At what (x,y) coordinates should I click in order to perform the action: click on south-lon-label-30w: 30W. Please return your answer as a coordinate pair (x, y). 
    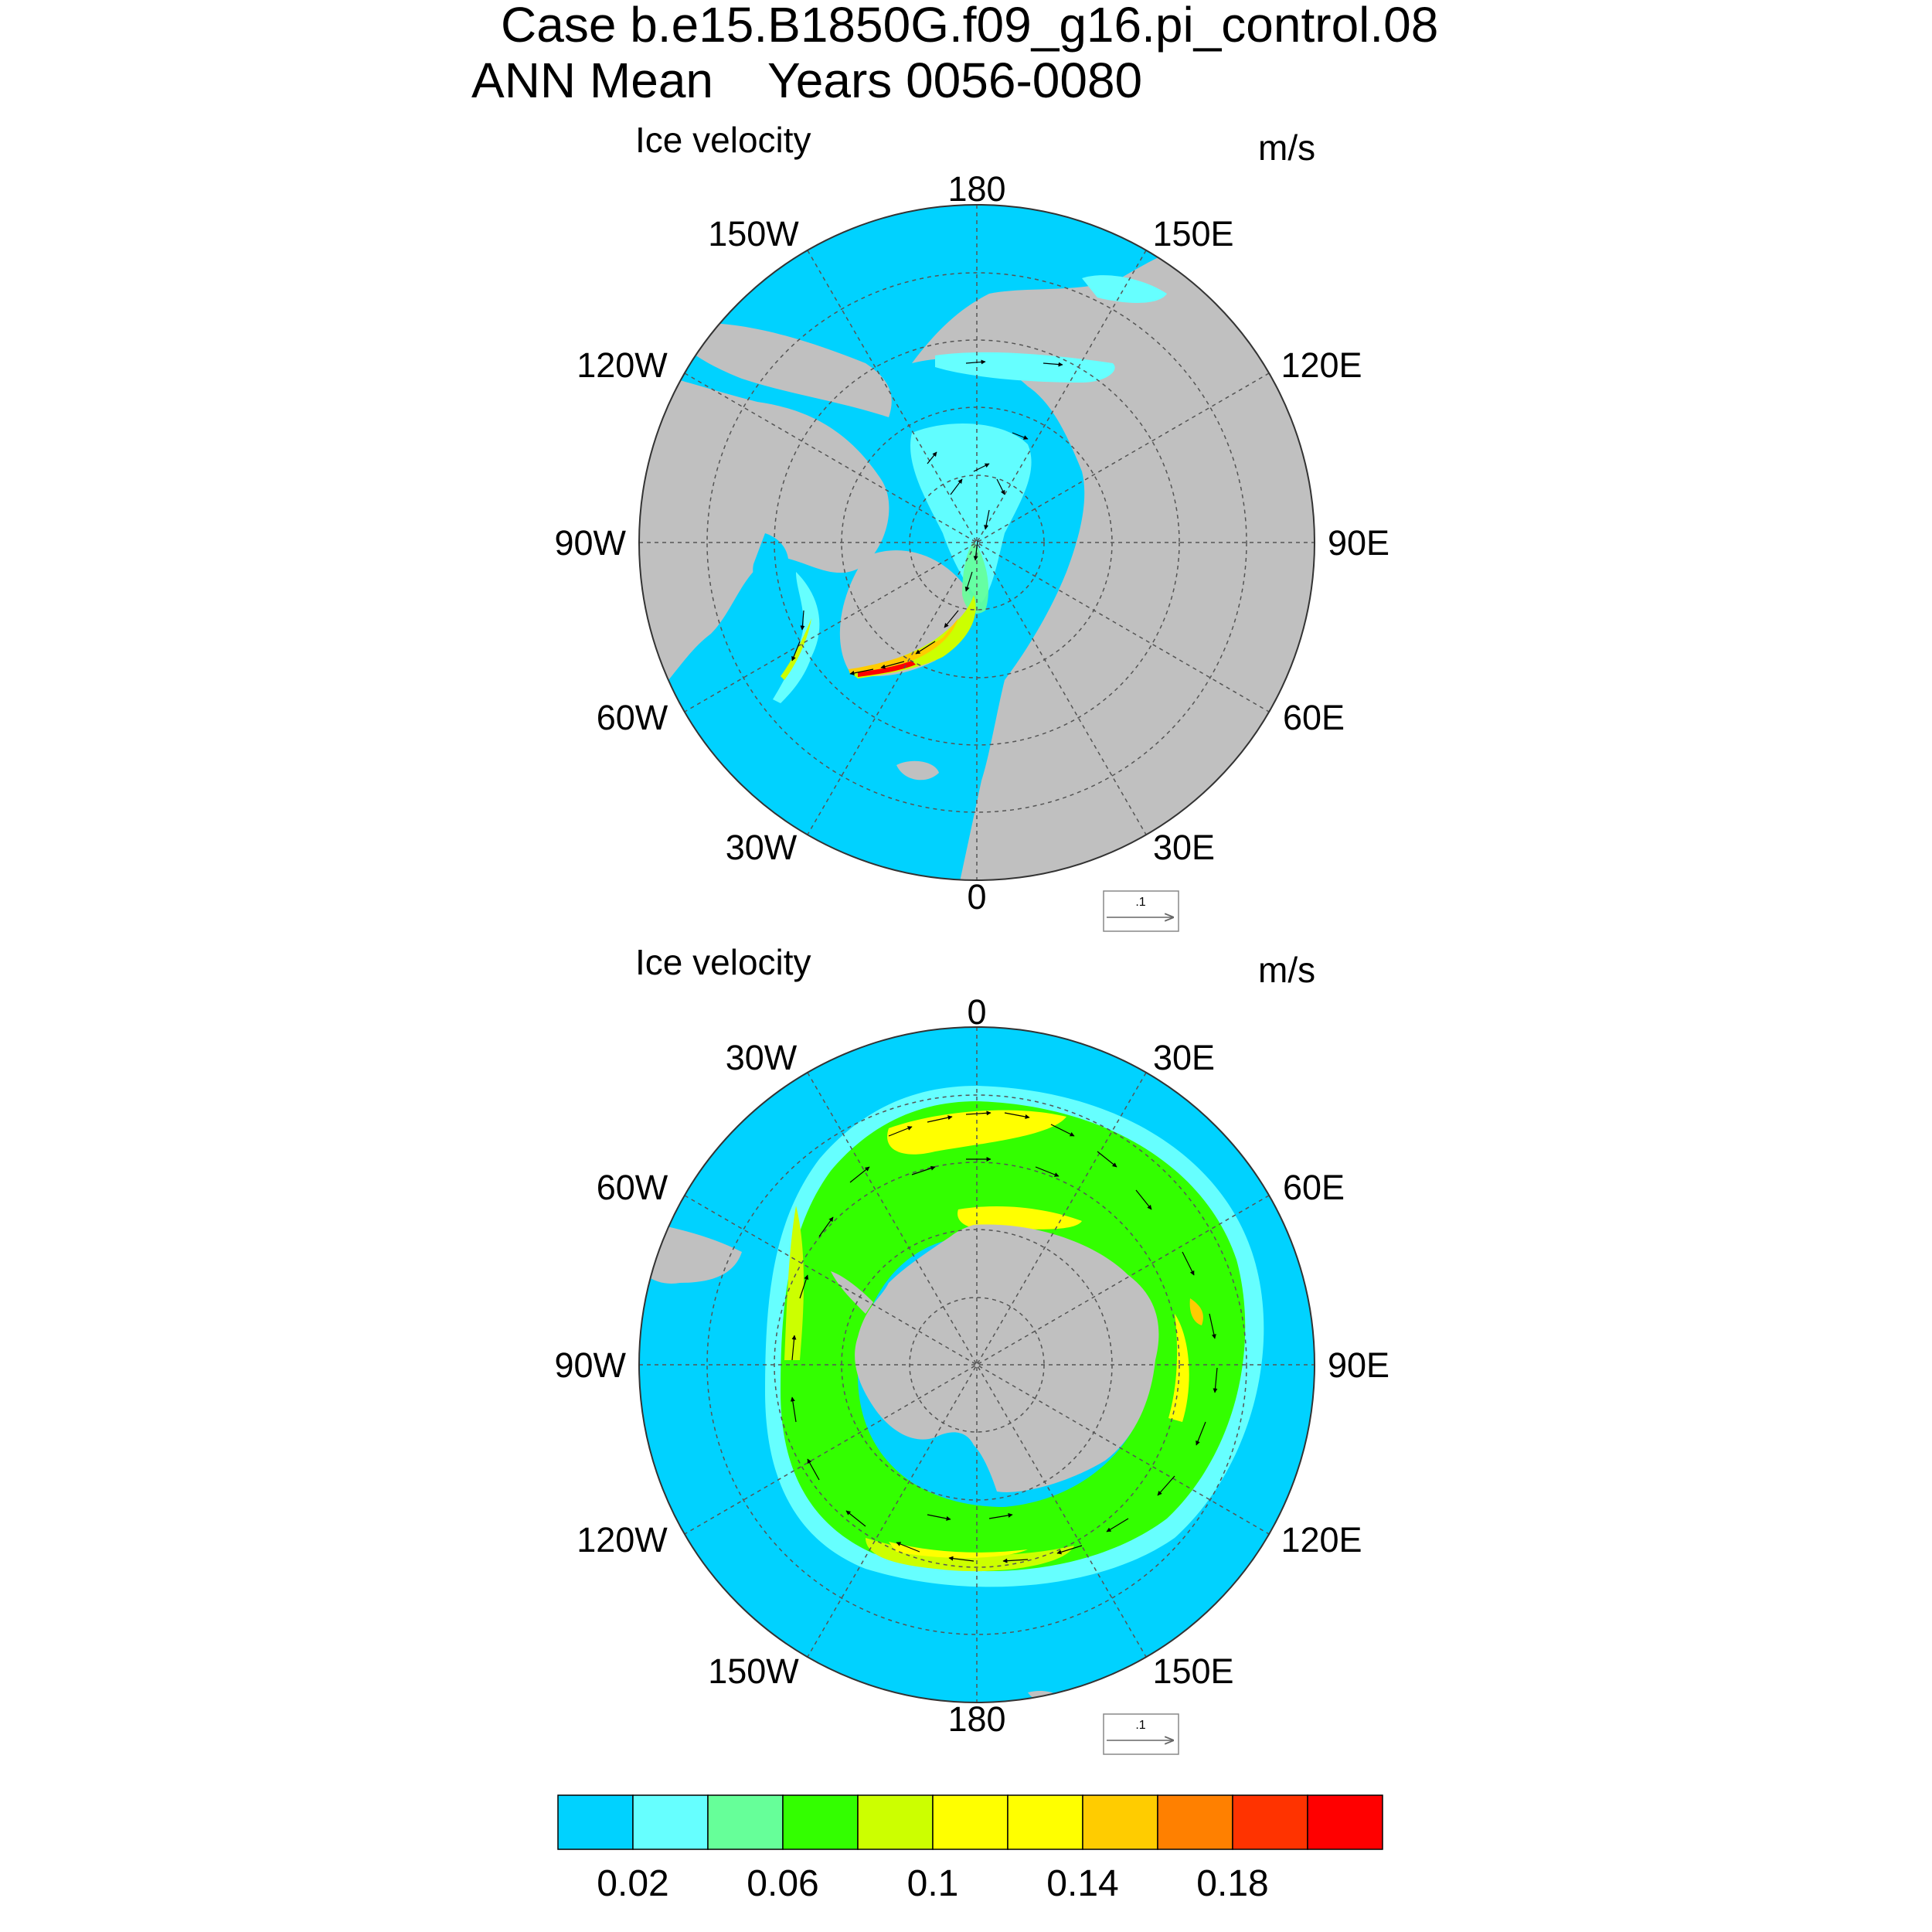
    Looking at the image, I should click on (762, 1057).